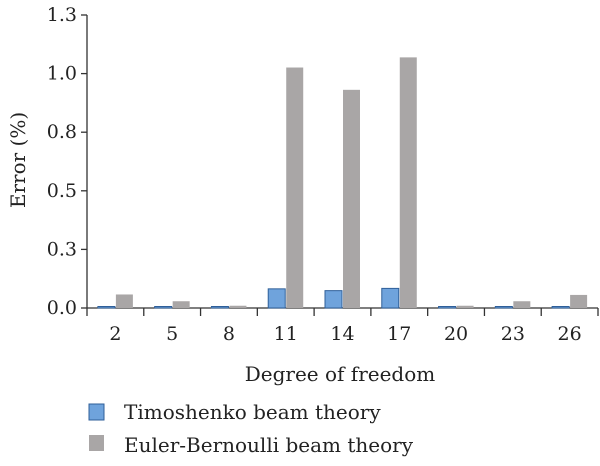 The height and width of the screenshot is (466, 600). Describe the element at coordinates (340, 374) in the screenshot. I see `x-axis-title: Degree of freedom` at that location.